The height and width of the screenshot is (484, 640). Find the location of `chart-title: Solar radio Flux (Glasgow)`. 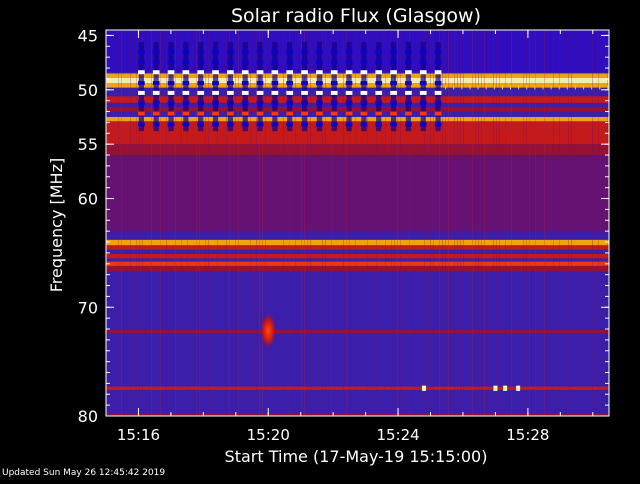

chart-title: Solar radio Flux (Glasgow) is located at coordinates (356, 16).